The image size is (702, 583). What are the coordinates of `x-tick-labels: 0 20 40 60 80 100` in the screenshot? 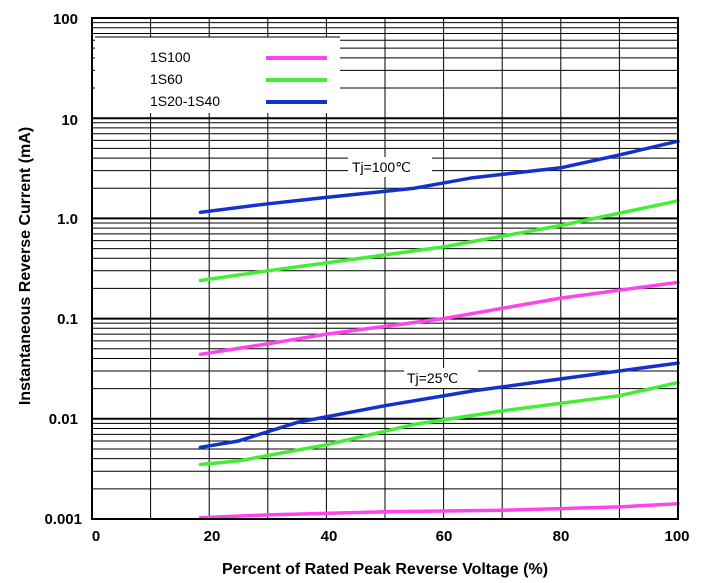 It's located at (391, 536).